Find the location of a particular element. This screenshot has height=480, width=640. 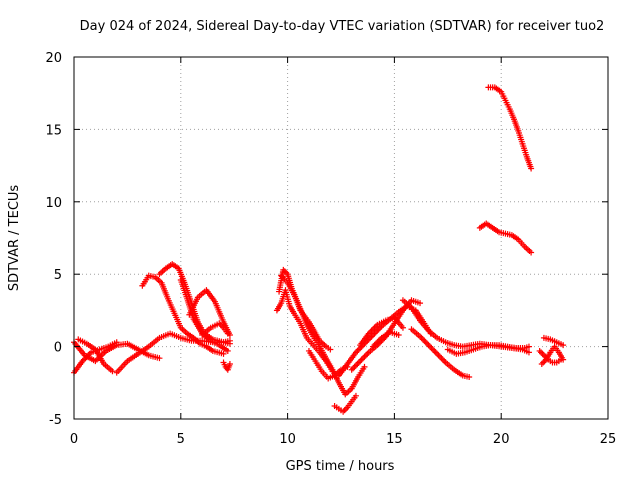

y-tick-label: 5 is located at coordinates (58, 275).